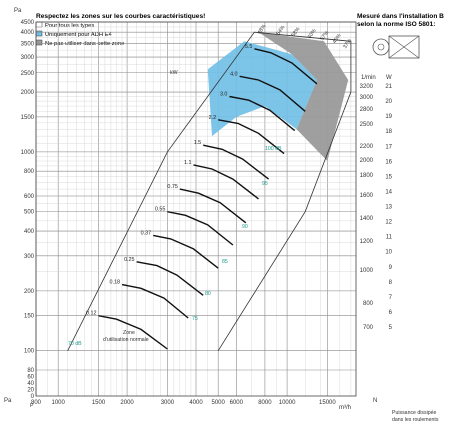 Image resolution: width=459 pixels, height=429 pixels. What do you see at coordinates (367, 161) in the screenshot?
I see `rpm-tick-label: 2000` at bounding box center [367, 161].